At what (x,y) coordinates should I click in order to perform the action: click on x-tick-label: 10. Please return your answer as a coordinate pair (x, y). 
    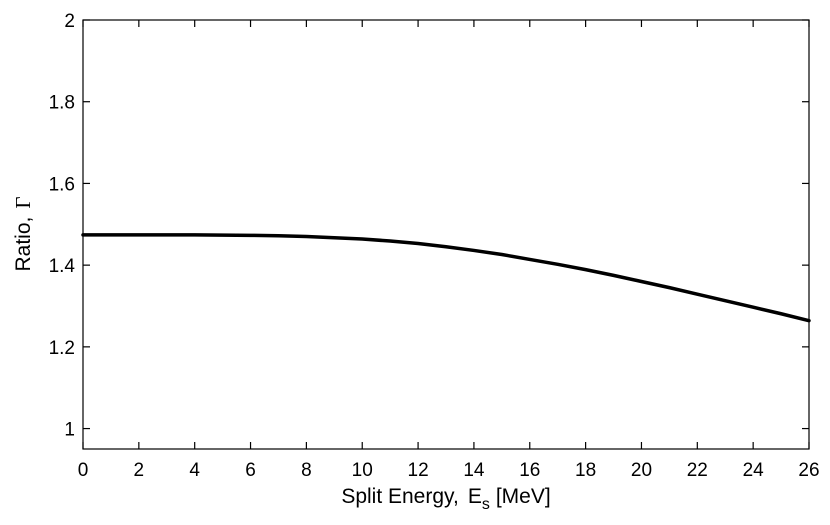
    Looking at the image, I should click on (362, 470).